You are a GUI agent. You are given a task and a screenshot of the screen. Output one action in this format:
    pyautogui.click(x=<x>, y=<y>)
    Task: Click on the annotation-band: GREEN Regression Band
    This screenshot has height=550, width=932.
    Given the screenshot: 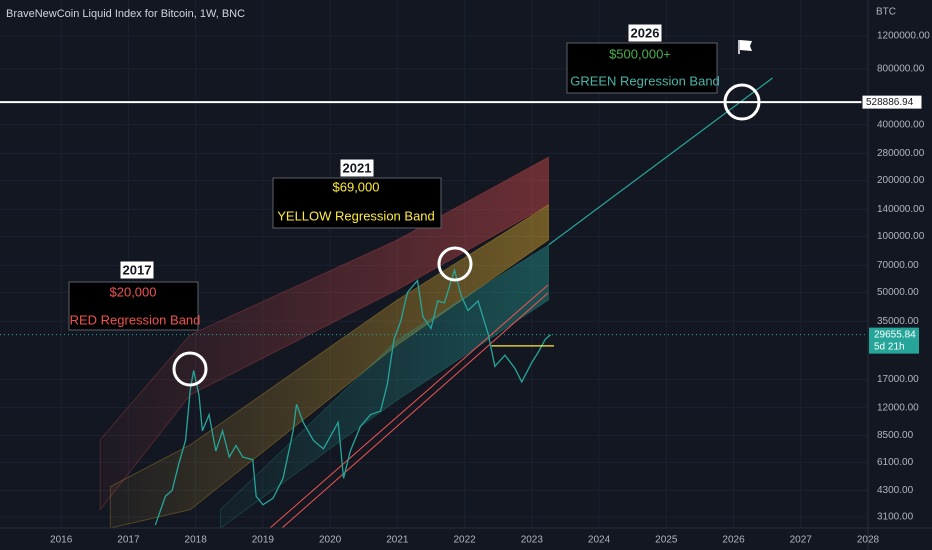 What is the action you would take?
    pyautogui.click(x=645, y=80)
    